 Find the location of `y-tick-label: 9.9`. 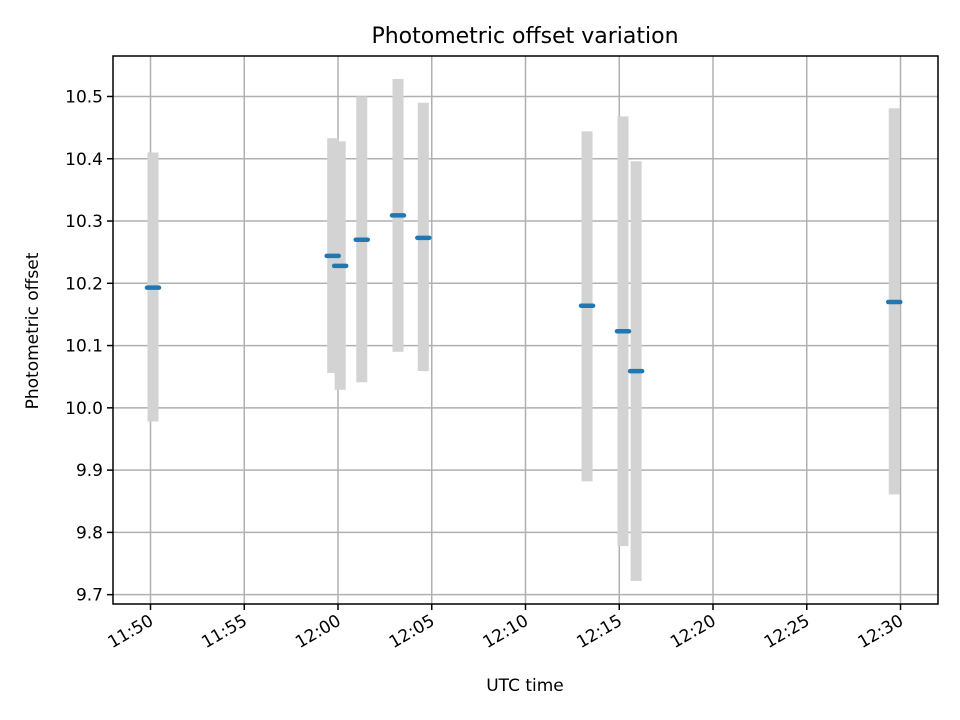

y-tick-label: 9.9 is located at coordinates (89, 471).